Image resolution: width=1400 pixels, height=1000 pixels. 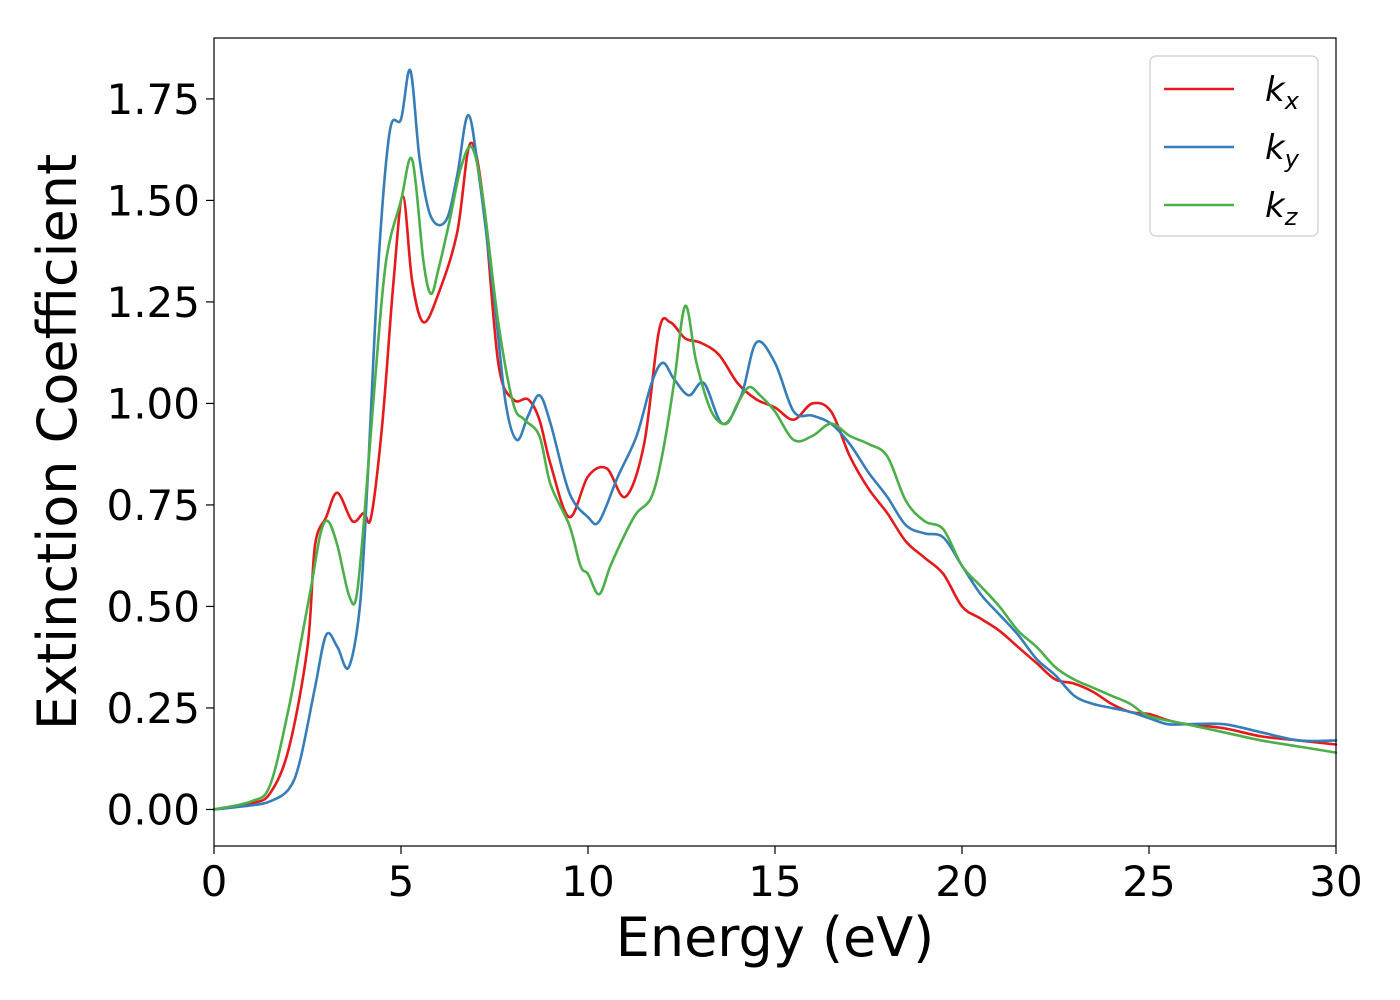 What do you see at coordinates (961, 881) in the screenshot?
I see `x-tick-label: 20` at bounding box center [961, 881].